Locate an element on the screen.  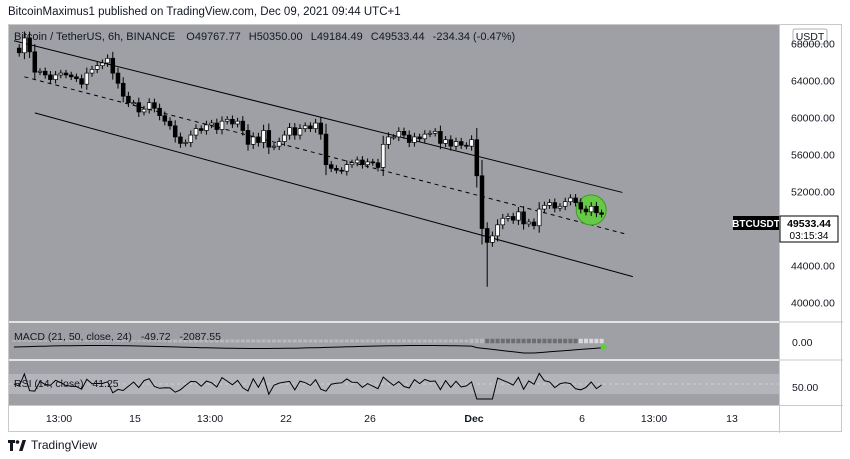
low-label: L is located at coordinates (314, 37).